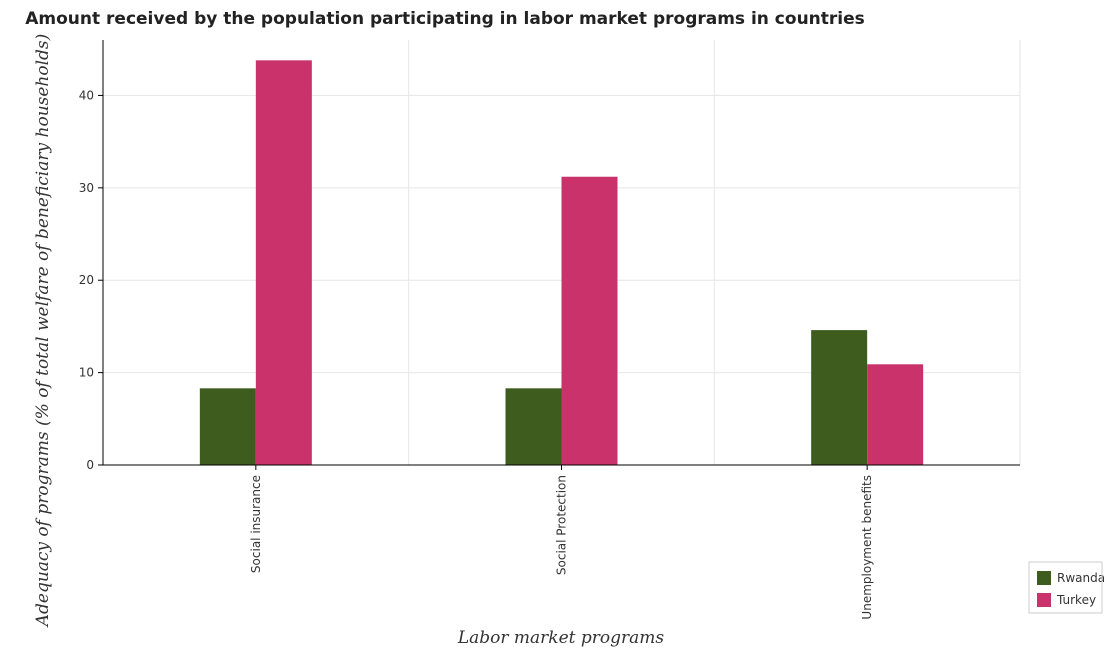 The image size is (1110, 650). Describe the element at coordinates (86, 188) in the screenshot. I see `y-tick-label: 30` at that location.